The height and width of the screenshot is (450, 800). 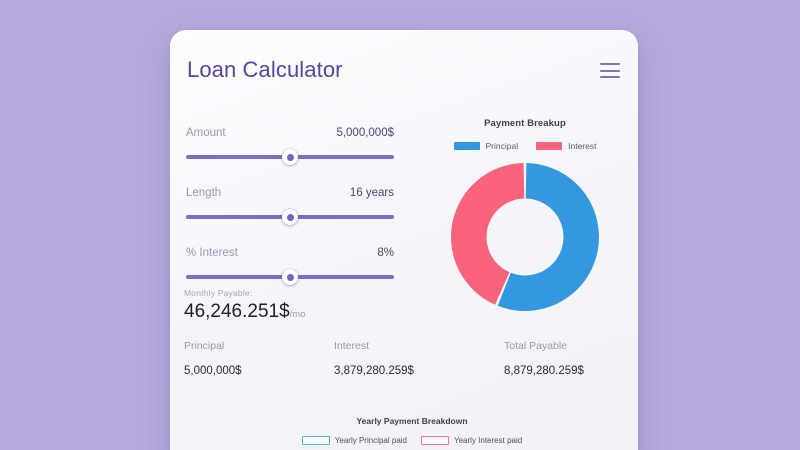 I want to click on slider-row-interest: % Interest 8%, so click(x=290, y=266).